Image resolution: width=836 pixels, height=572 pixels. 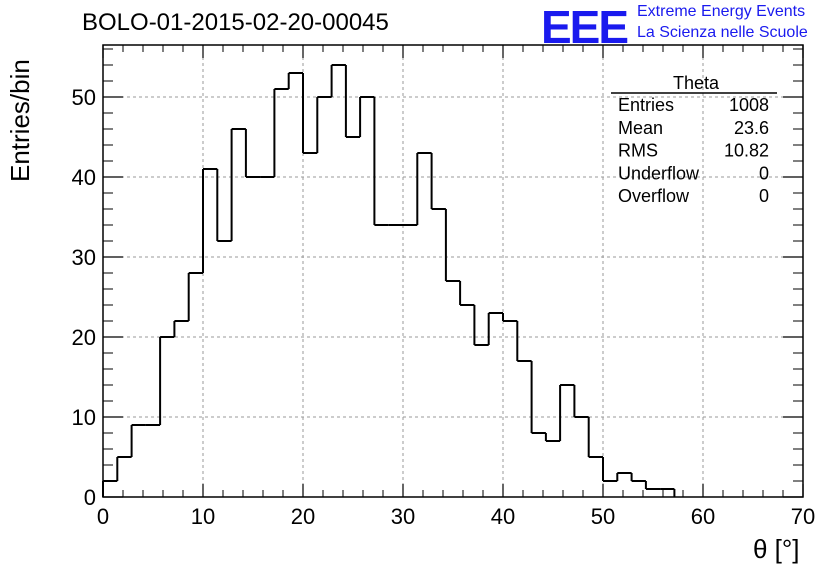 What do you see at coordinates (103, 516) in the screenshot?
I see `x-tick-label: 0` at bounding box center [103, 516].